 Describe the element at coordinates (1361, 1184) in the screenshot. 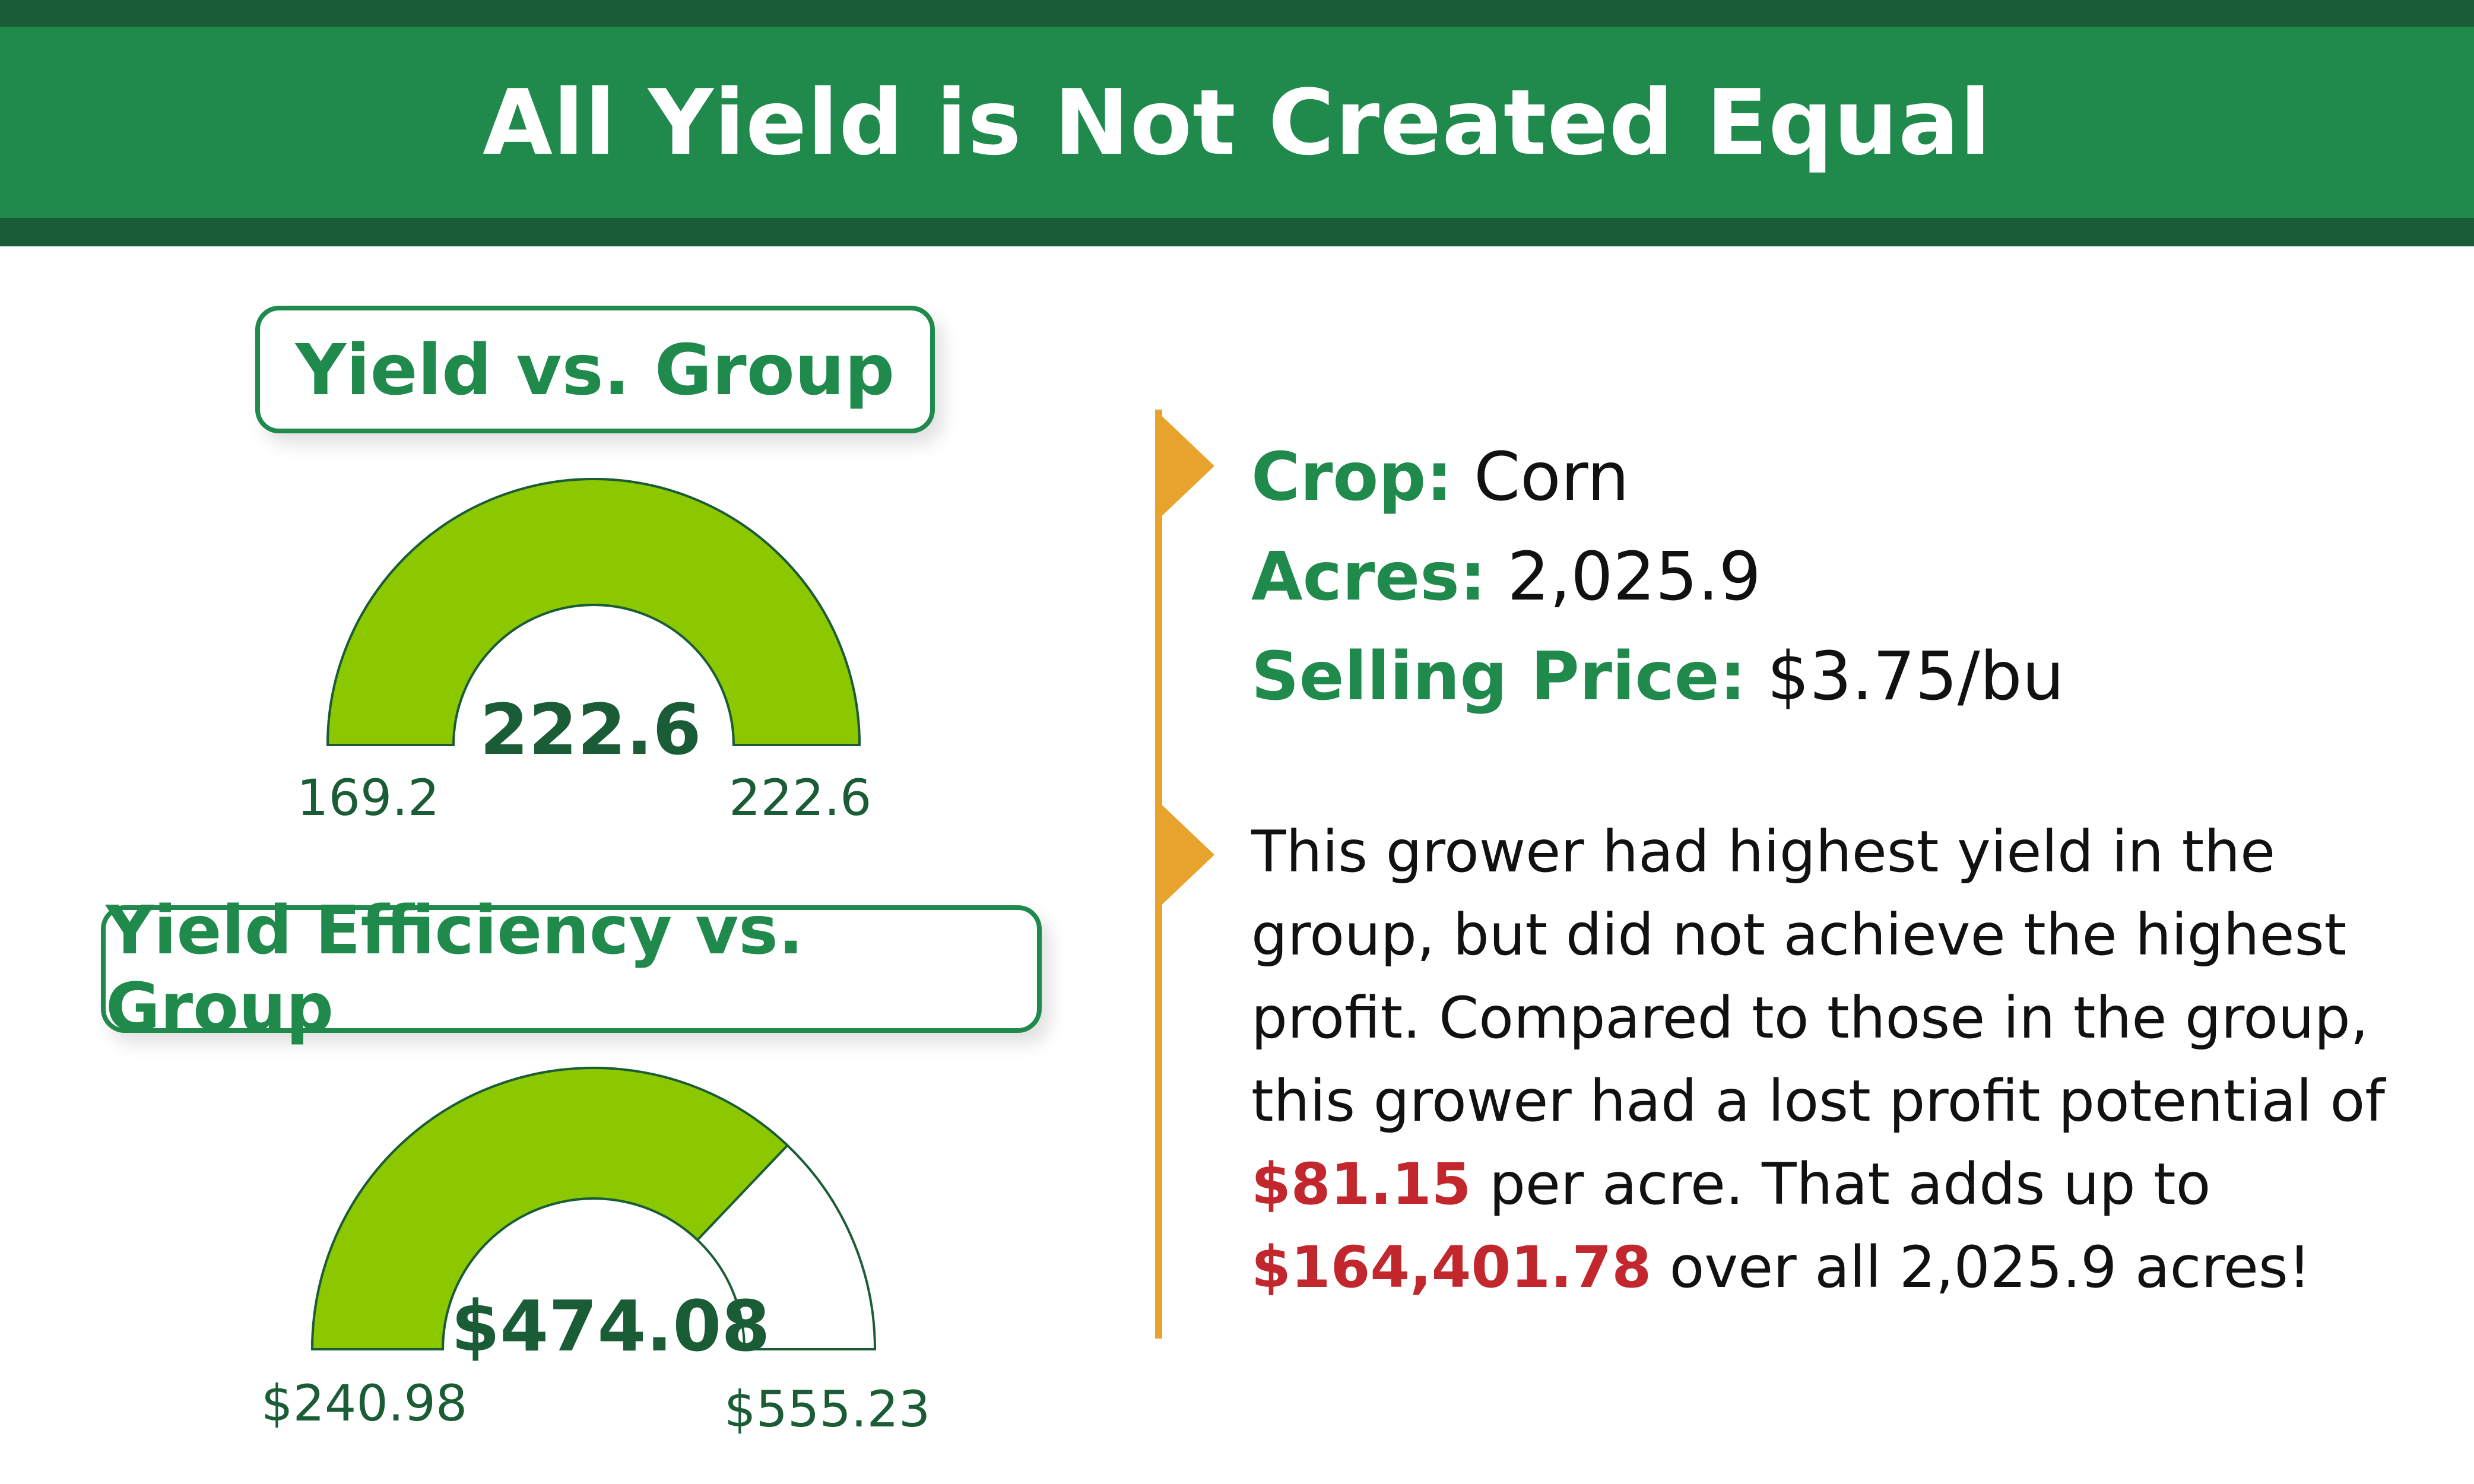

I see `lost-profit-per-acre: $81.15` at that location.